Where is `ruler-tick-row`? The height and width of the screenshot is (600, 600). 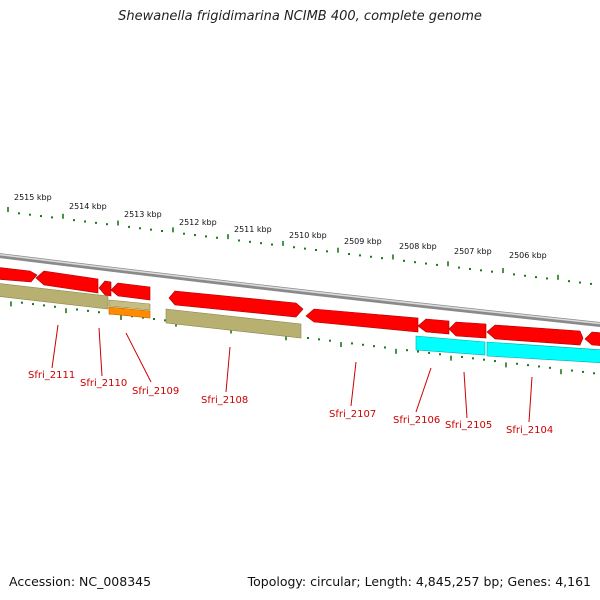 ruler-tick-row is located at coordinates (299, 245).